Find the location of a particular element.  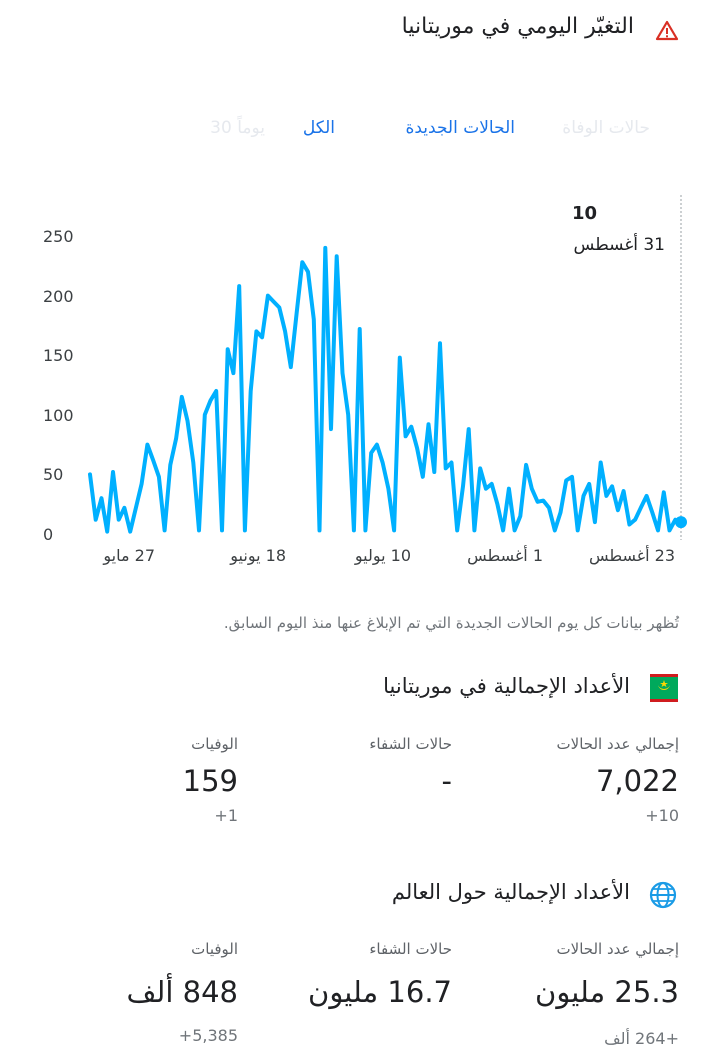

y-tick-150: 150 is located at coordinates (58, 355).